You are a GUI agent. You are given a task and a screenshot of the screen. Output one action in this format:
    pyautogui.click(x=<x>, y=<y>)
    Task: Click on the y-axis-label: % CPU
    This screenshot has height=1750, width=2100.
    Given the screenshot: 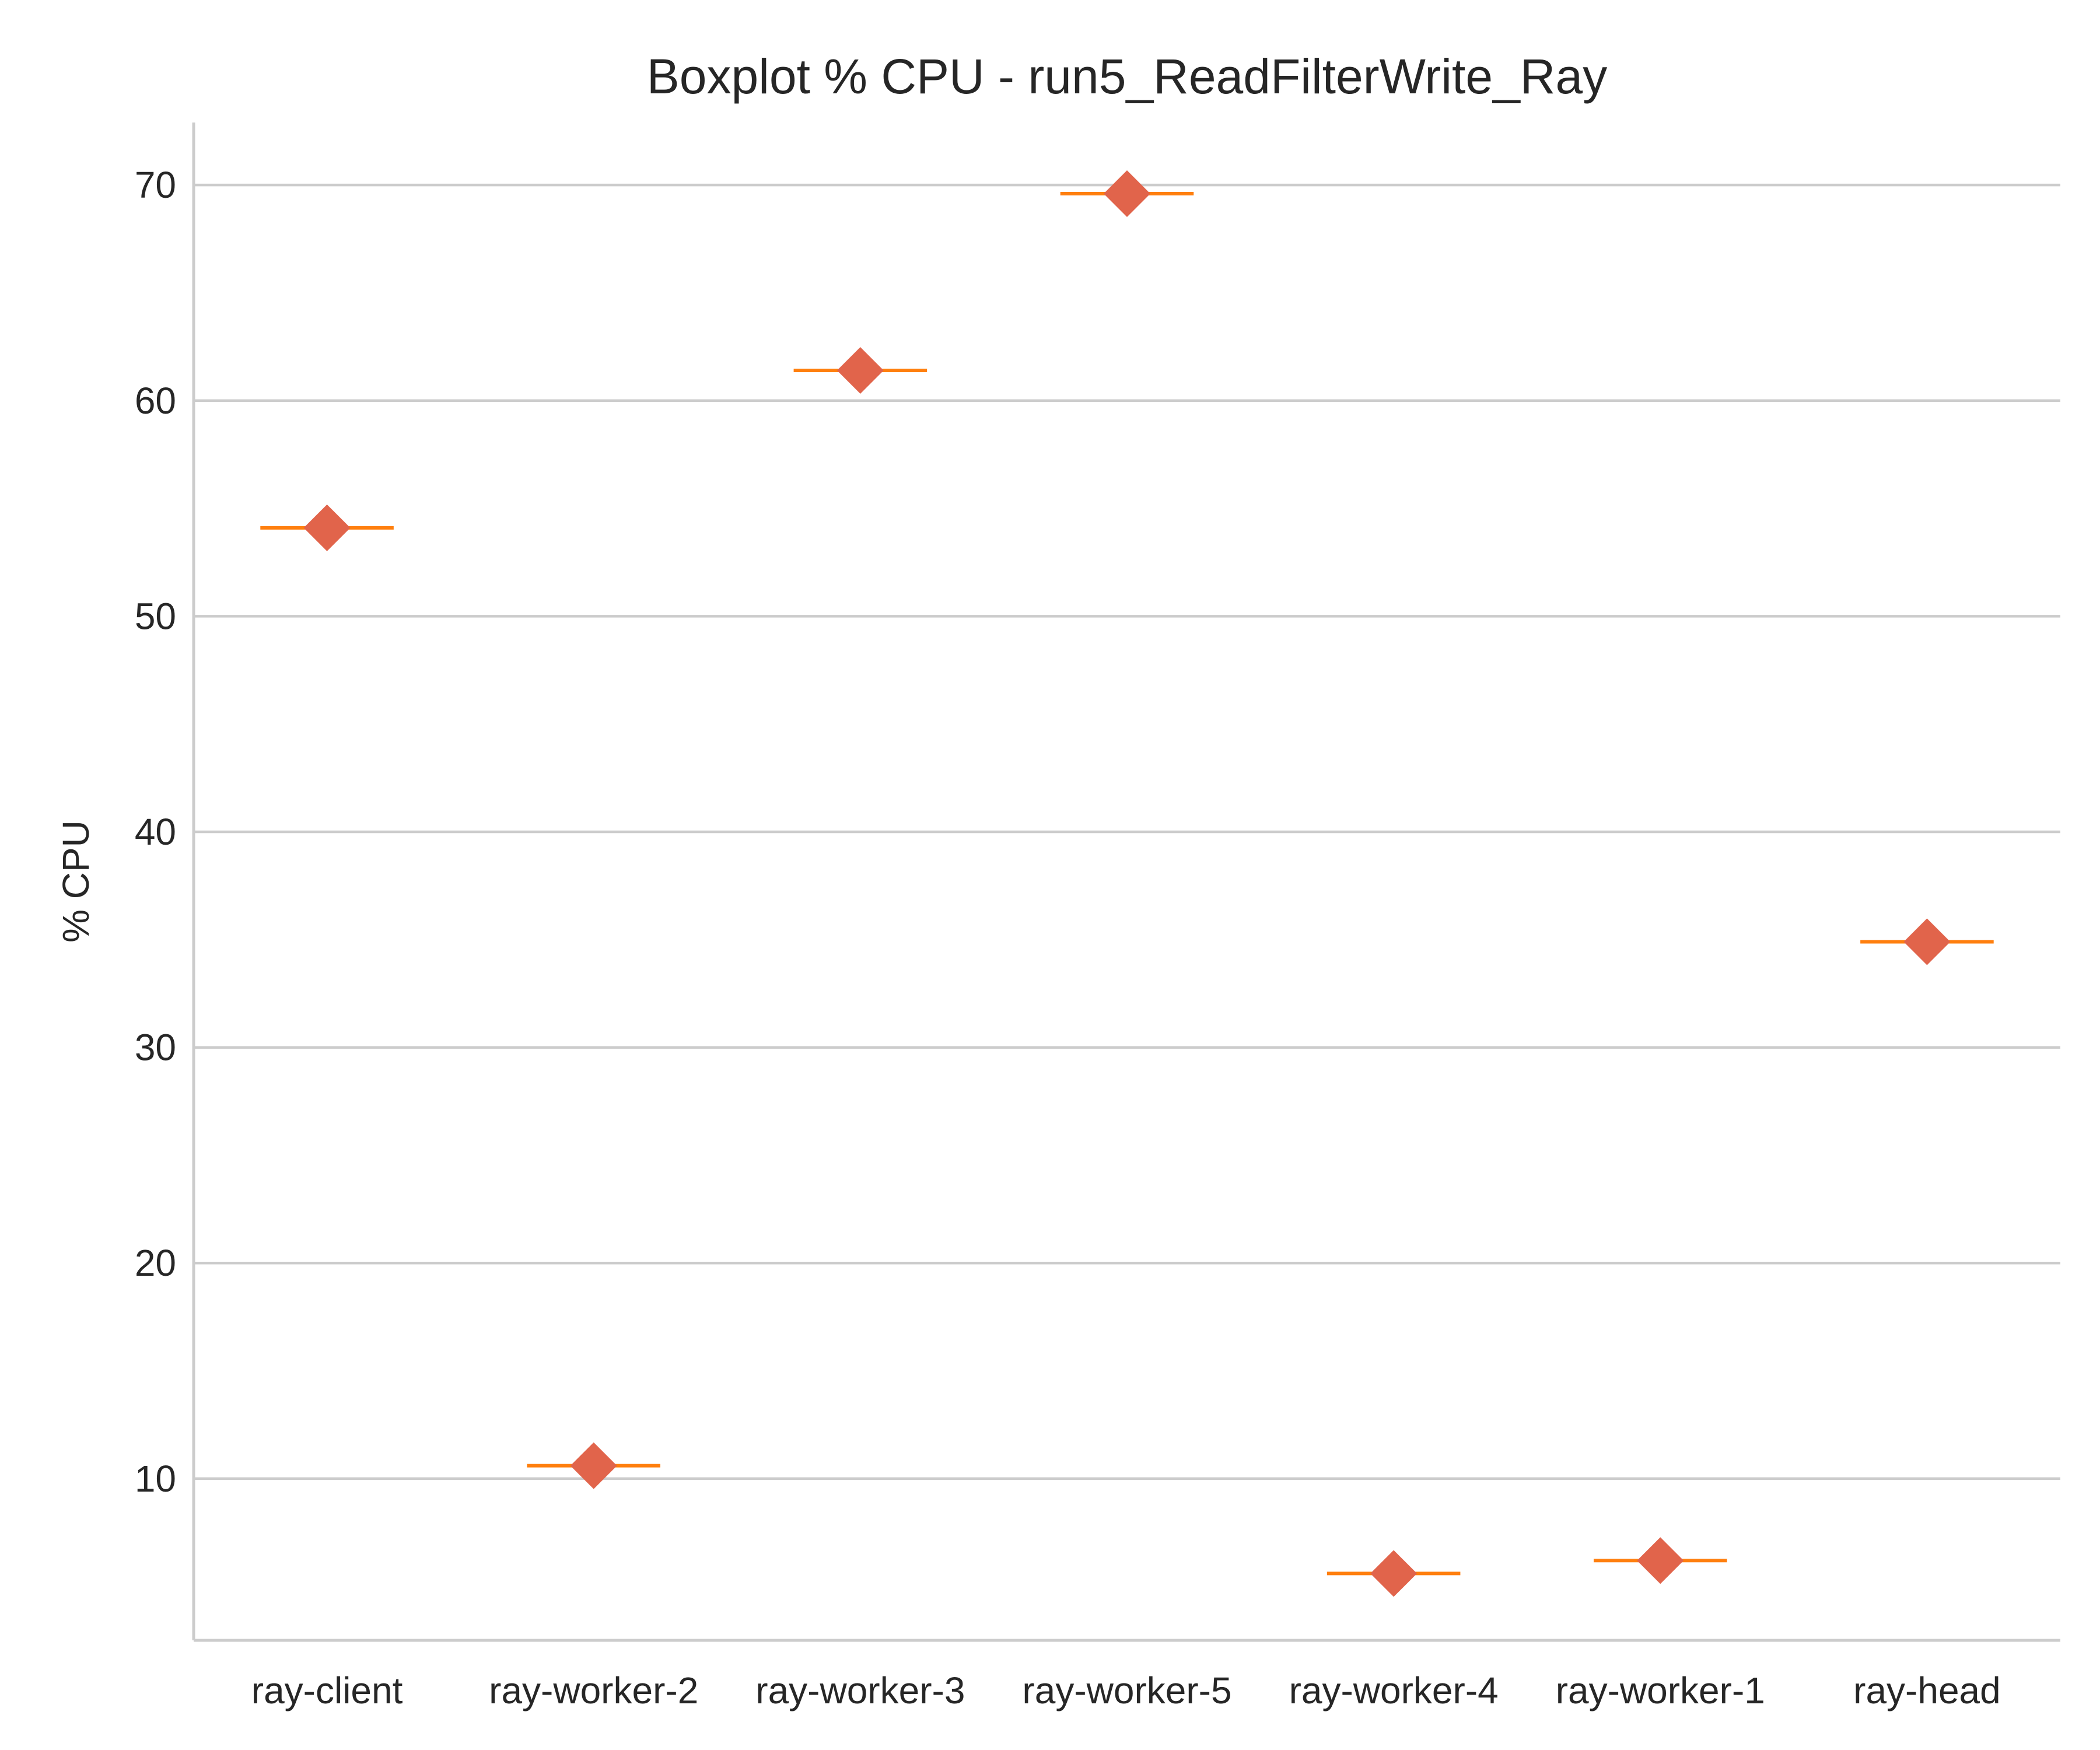 What is the action you would take?
    pyautogui.click(x=76, y=881)
    